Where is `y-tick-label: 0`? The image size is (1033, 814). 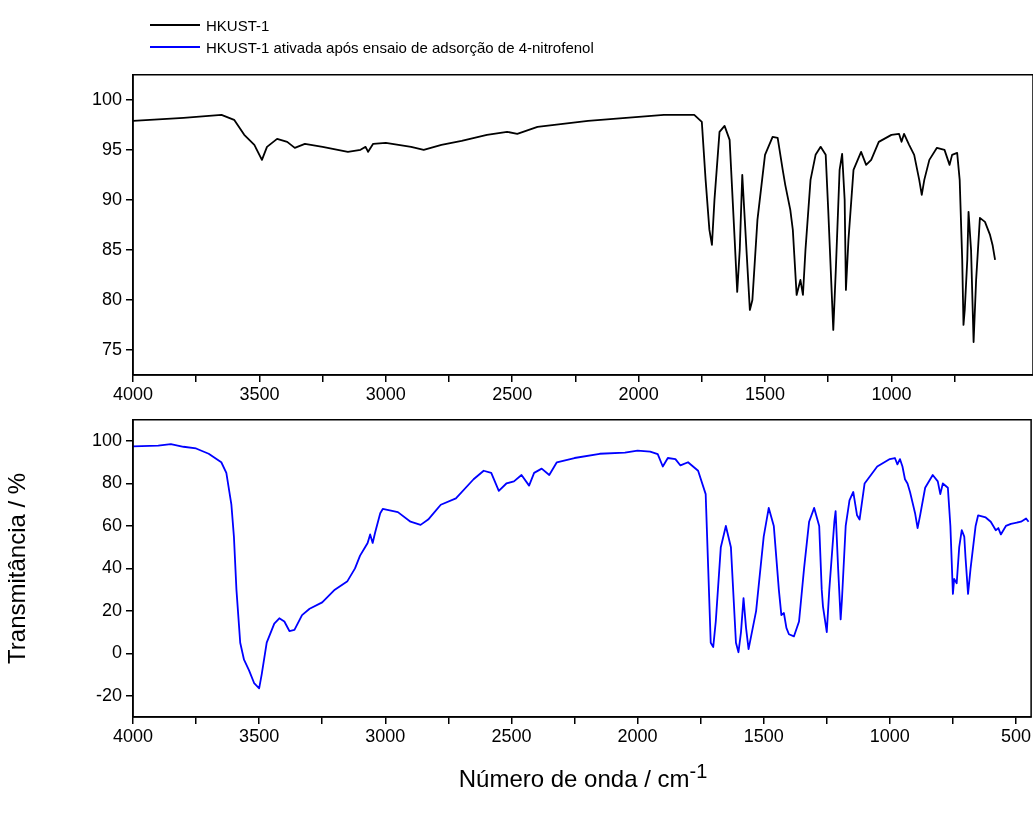
y-tick-label: 0 is located at coordinates (116, 652).